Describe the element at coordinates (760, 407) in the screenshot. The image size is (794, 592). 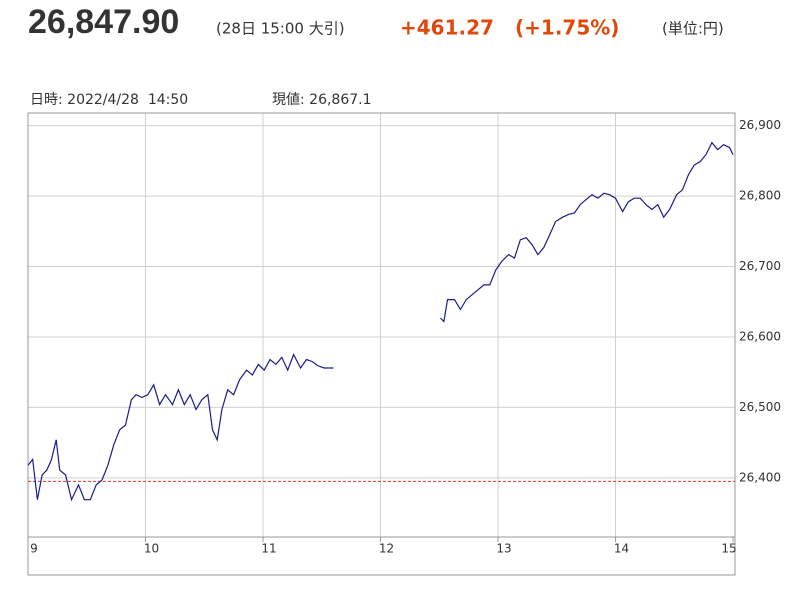
I see `y-tick-label: 26,500` at that location.